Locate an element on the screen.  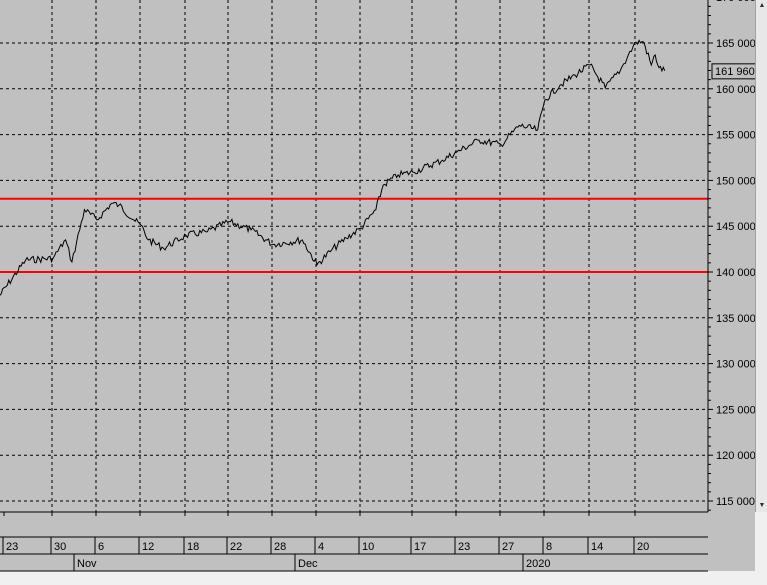
price-tick-label: 135 000 is located at coordinates (736, 319).